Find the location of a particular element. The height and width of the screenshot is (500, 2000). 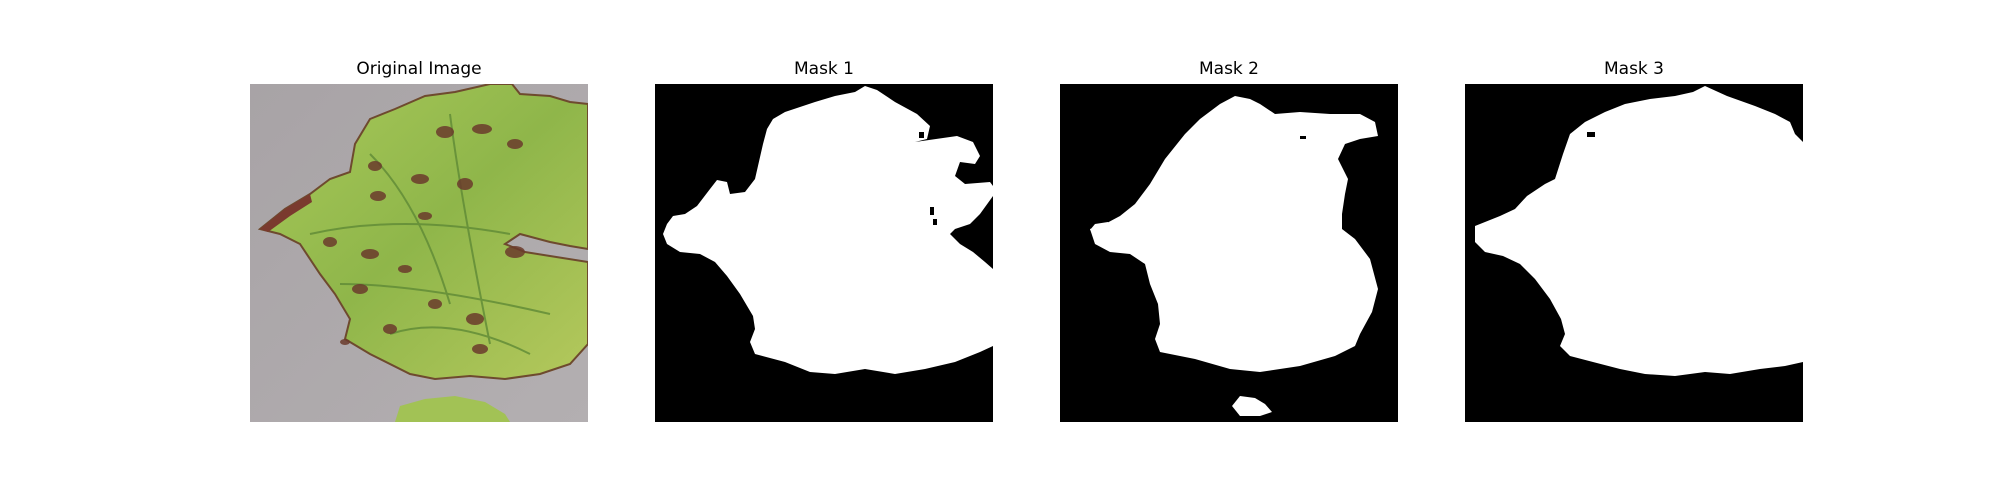

panel-title: Mask 3 is located at coordinates (1633, 69).